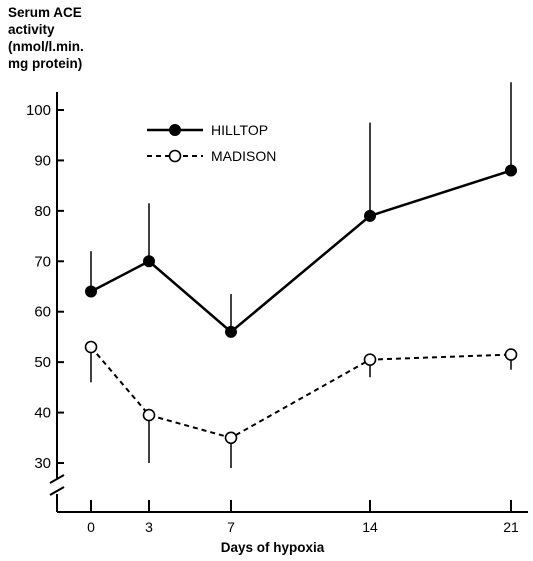  Describe the element at coordinates (46, 46) in the screenshot. I see `y-axis-label-line-3: (nmol/l.min.` at that location.